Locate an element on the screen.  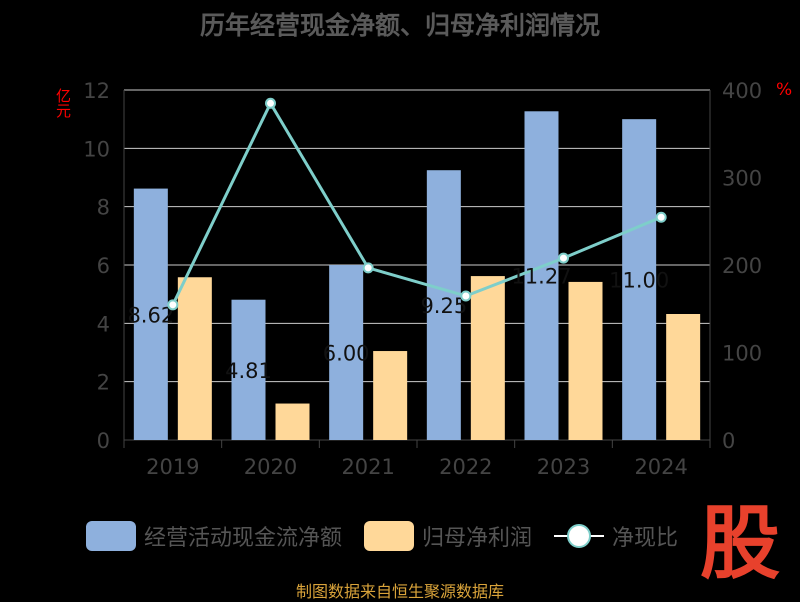
legend-swatch-cash-ratio is located at coordinates (579, 536).